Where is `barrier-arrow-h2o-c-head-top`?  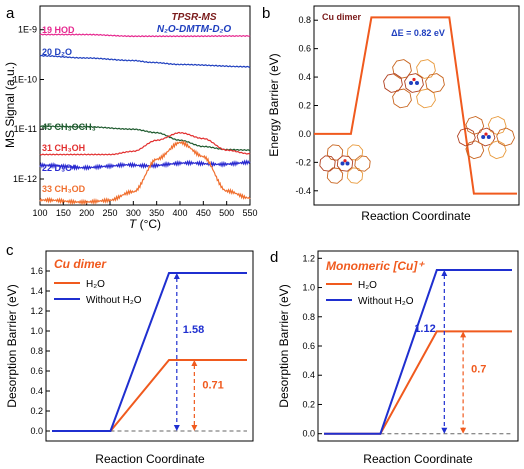
barrier-arrow-h2o-c-head-top is located at coordinates (194, 363).